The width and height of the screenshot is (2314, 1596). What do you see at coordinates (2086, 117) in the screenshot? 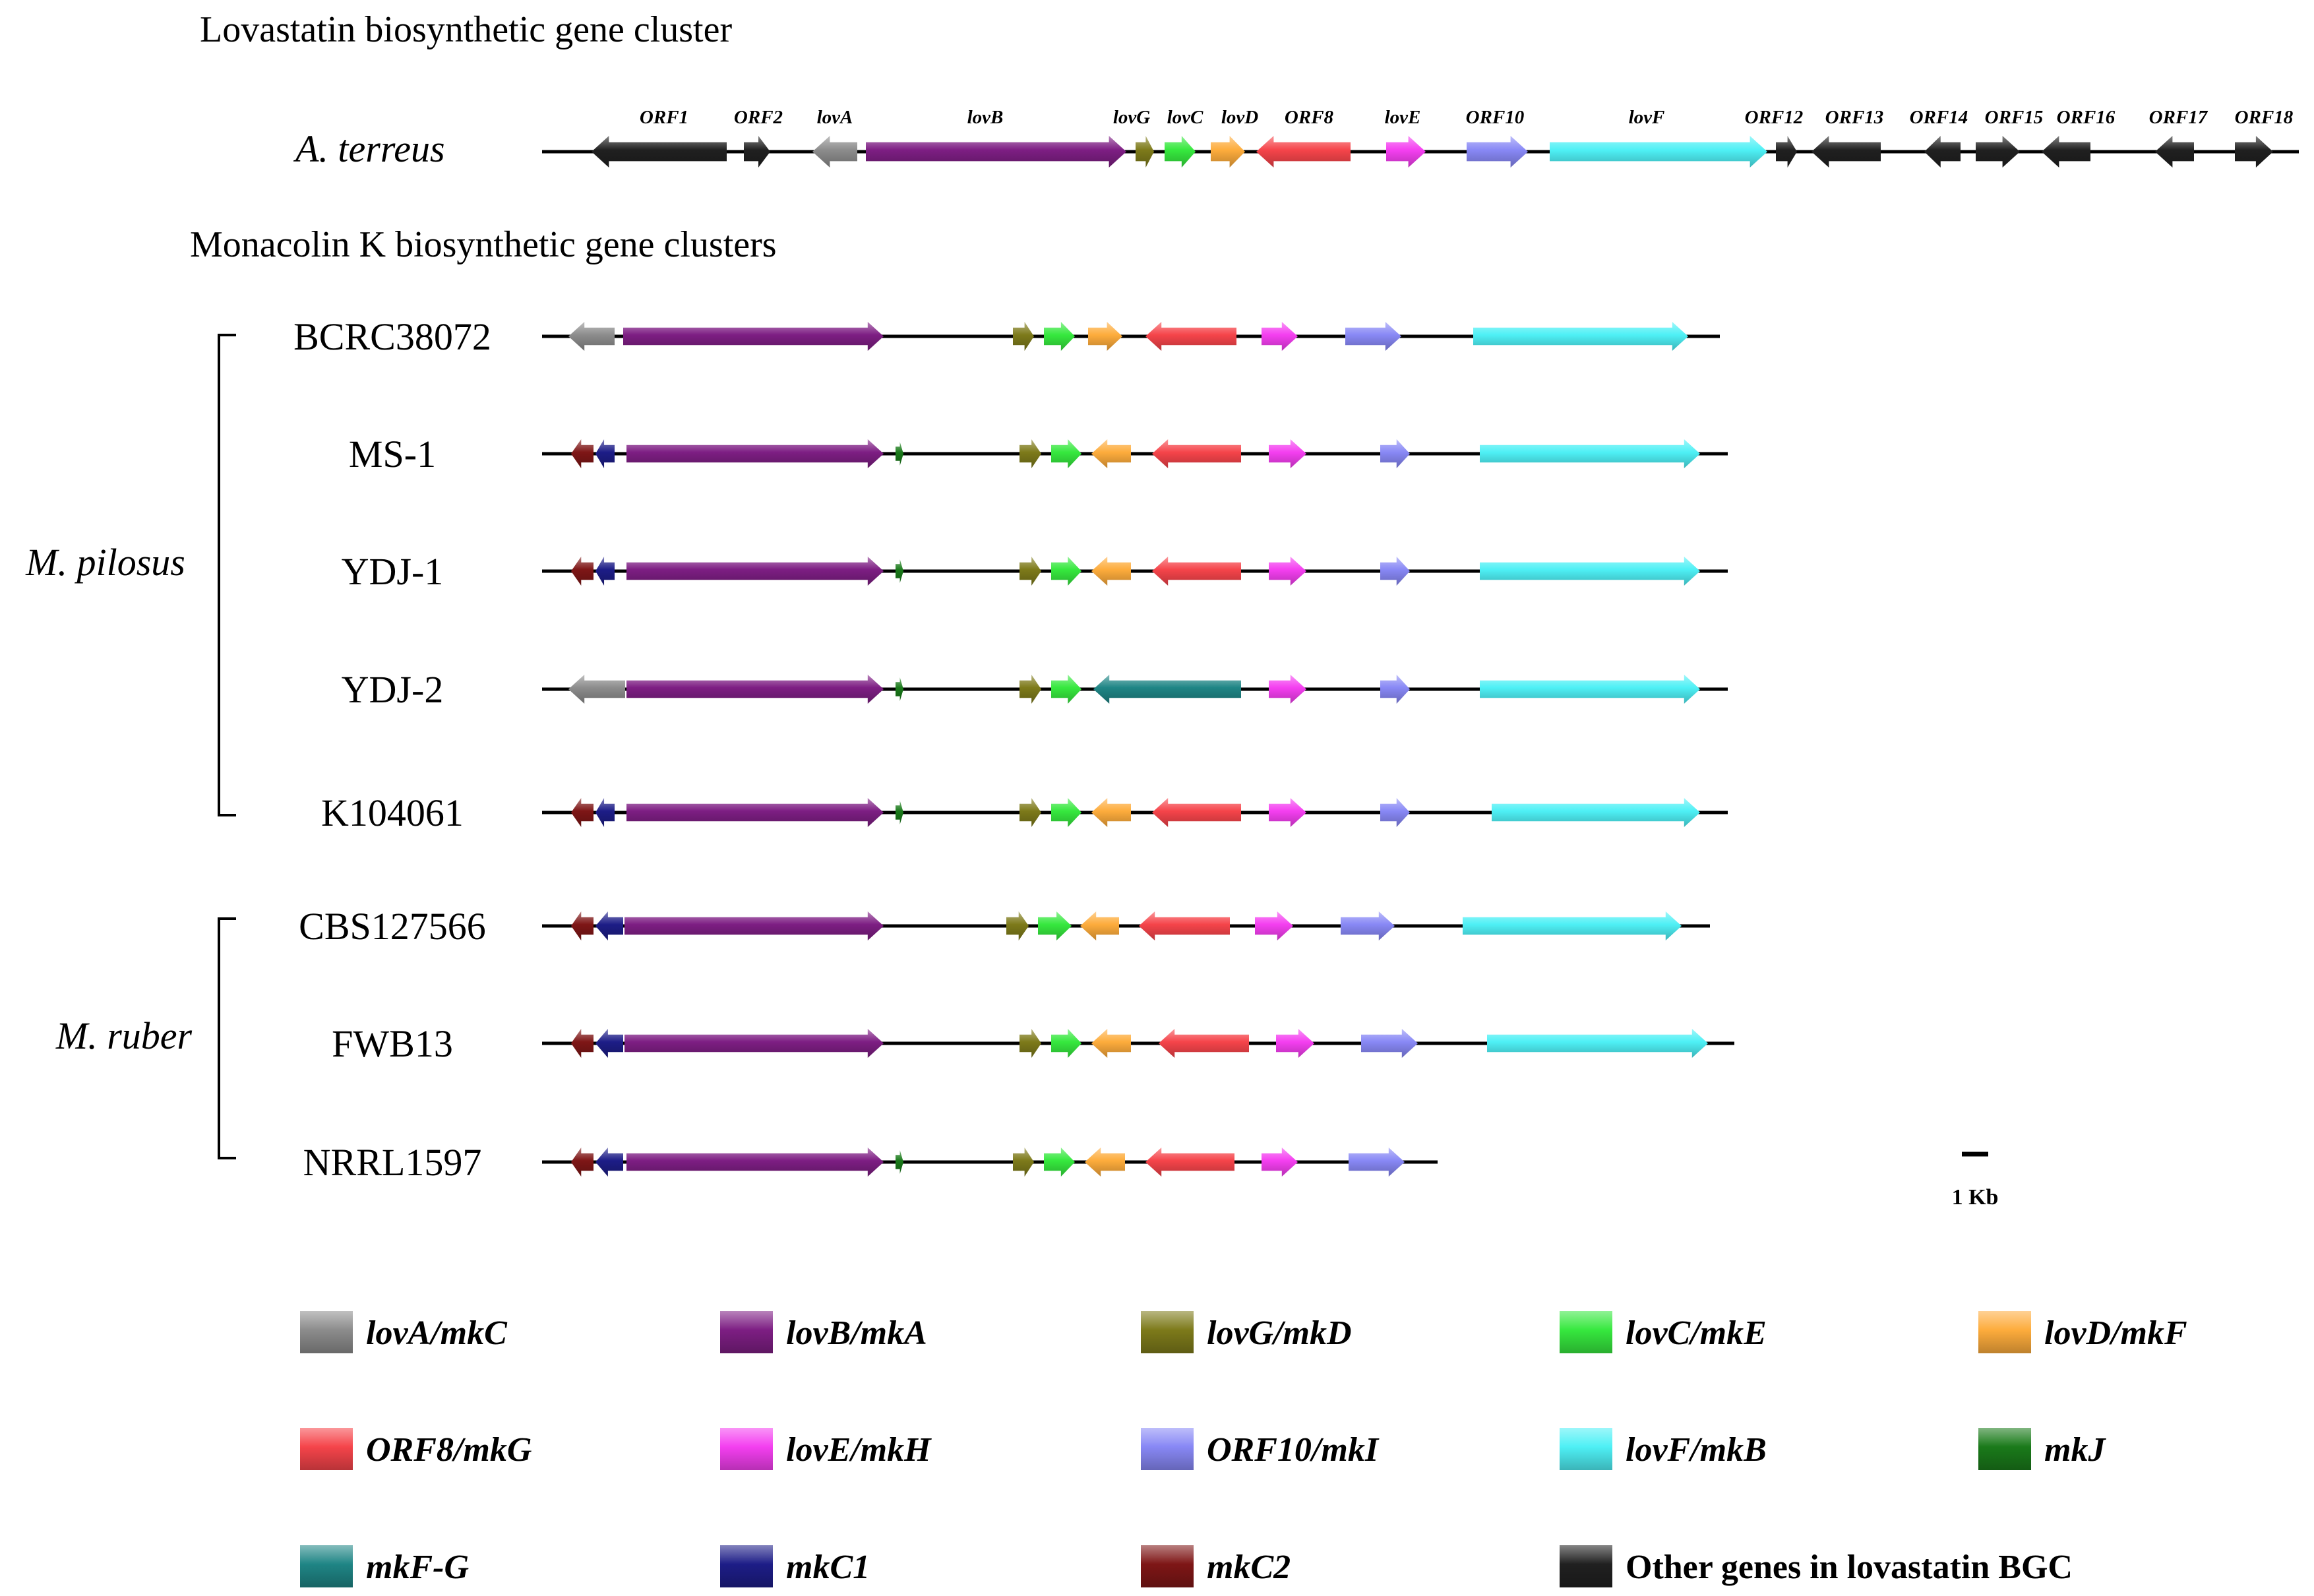
I see `ref-gene-label-orf16: ORF16` at bounding box center [2086, 117].